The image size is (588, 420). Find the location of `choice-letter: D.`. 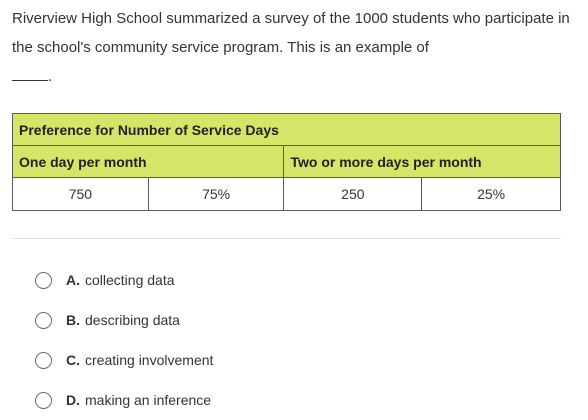

choice-letter: D. is located at coordinates (73, 400).